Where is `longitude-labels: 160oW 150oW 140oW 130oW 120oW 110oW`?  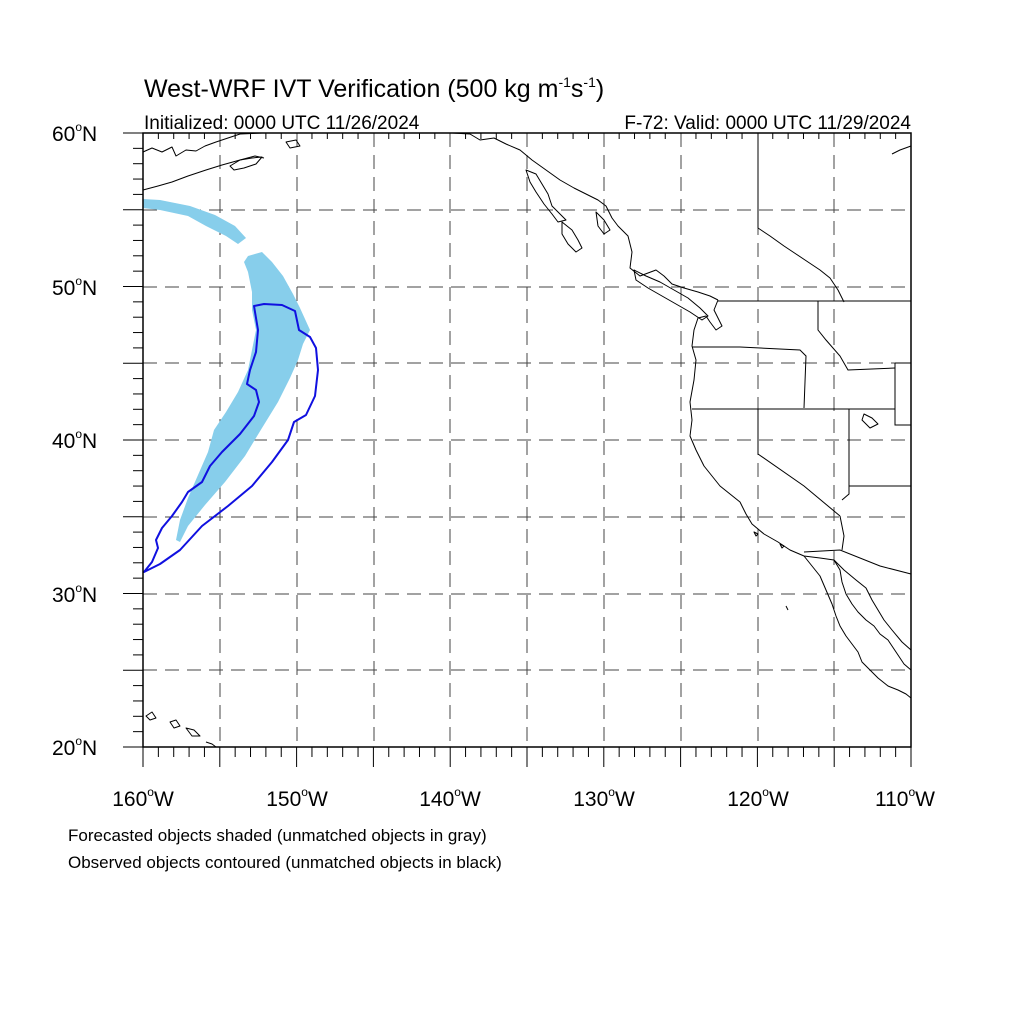
longitude-labels: 160oW 150oW 140oW 130oW 120oW 110oW is located at coordinates (523, 798).